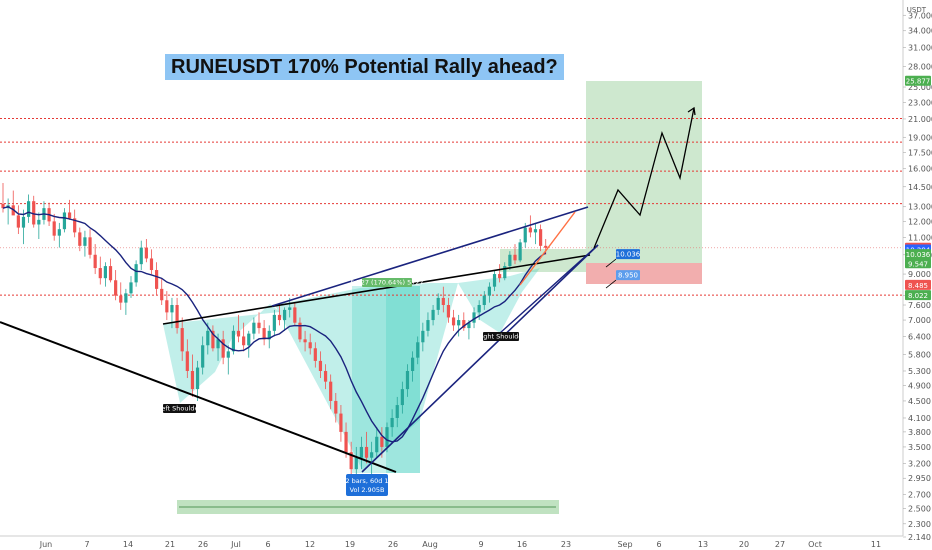  Describe the element at coordinates (350, 544) in the screenshot. I see `x-tick-label: 19` at that location.